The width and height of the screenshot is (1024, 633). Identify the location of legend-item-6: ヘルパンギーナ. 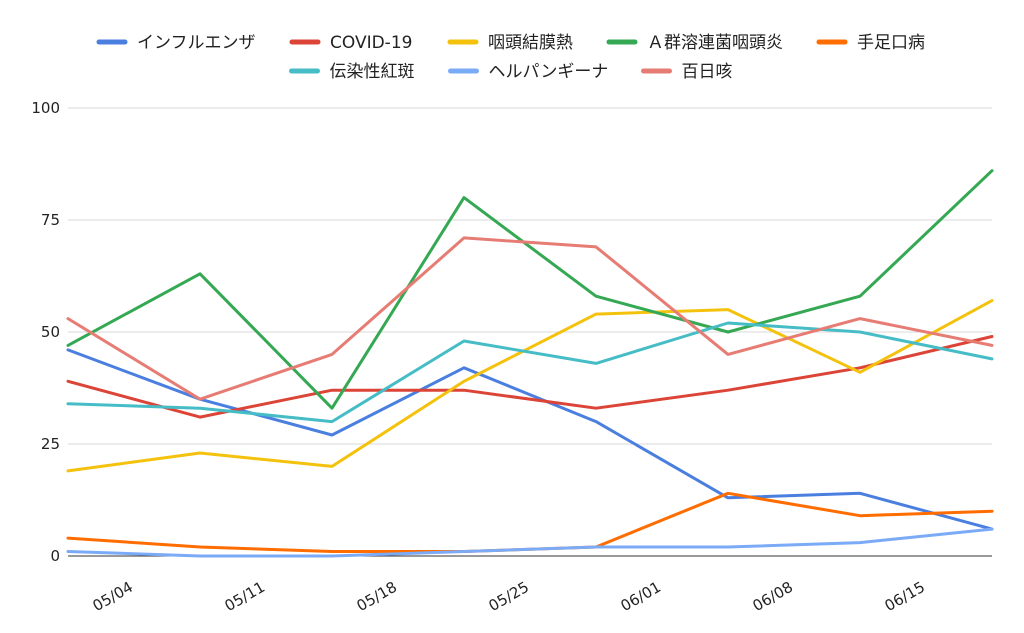
(528, 72).